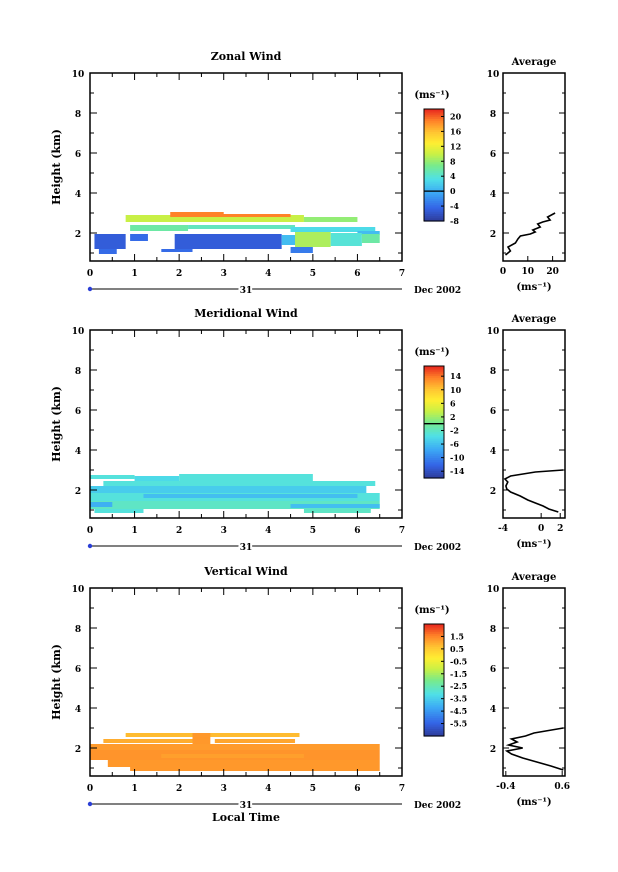 Image resolution: width=618 pixels, height=872 pixels. What do you see at coordinates (493, 590) in the screenshot?
I see `panel-2-average-ytick-label: 10` at bounding box center [493, 590].